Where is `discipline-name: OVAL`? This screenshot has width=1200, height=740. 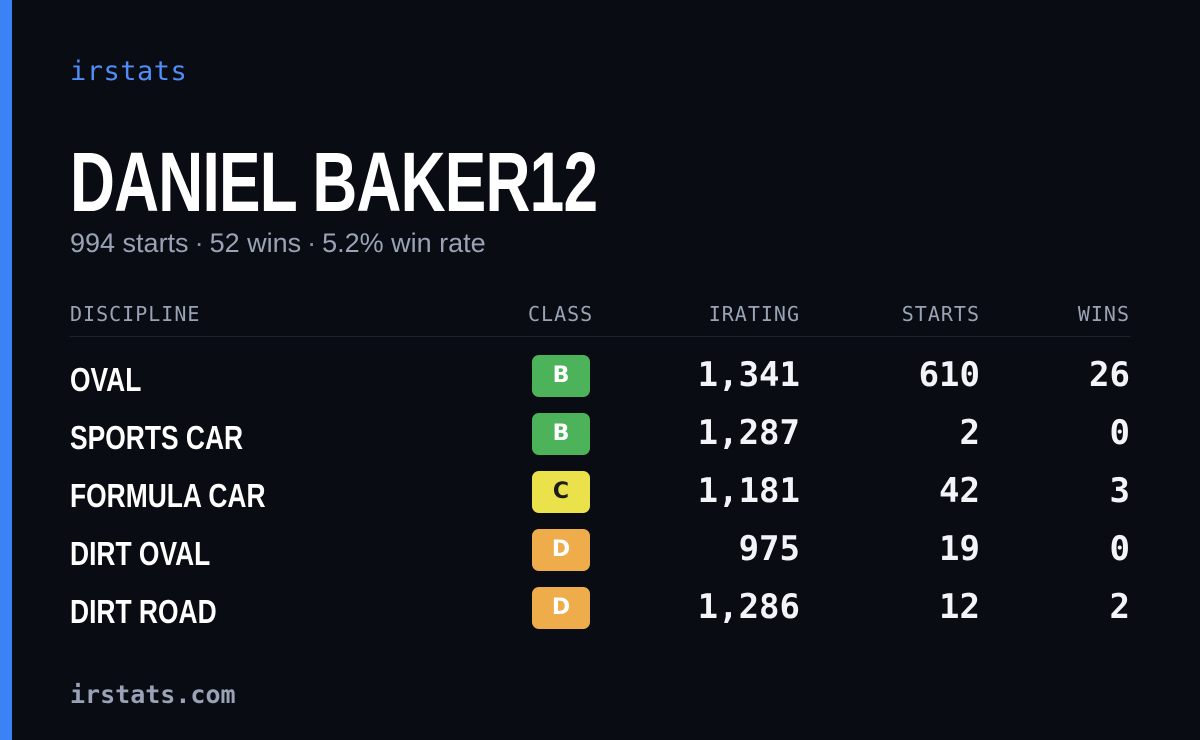
discipline-name: OVAL is located at coordinates (106, 379).